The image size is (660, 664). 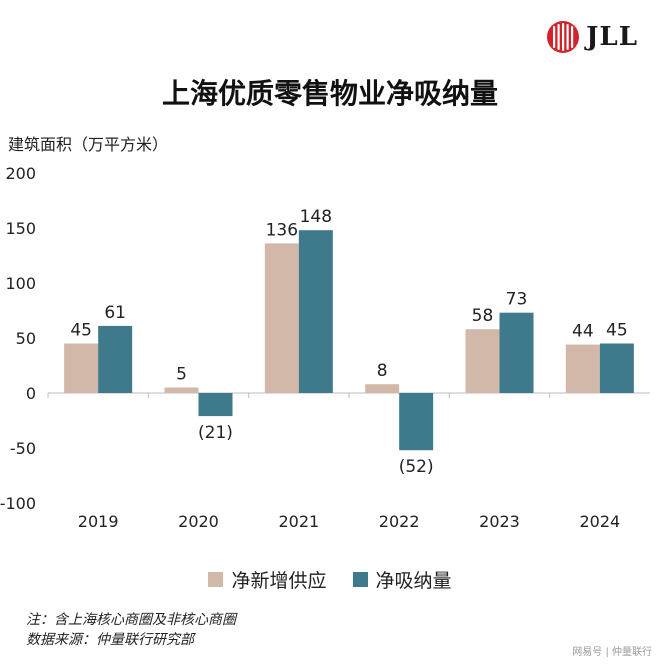 What do you see at coordinates (499, 521) in the screenshot?
I see `x-tick-label: 2023` at bounding box center [499, 521].